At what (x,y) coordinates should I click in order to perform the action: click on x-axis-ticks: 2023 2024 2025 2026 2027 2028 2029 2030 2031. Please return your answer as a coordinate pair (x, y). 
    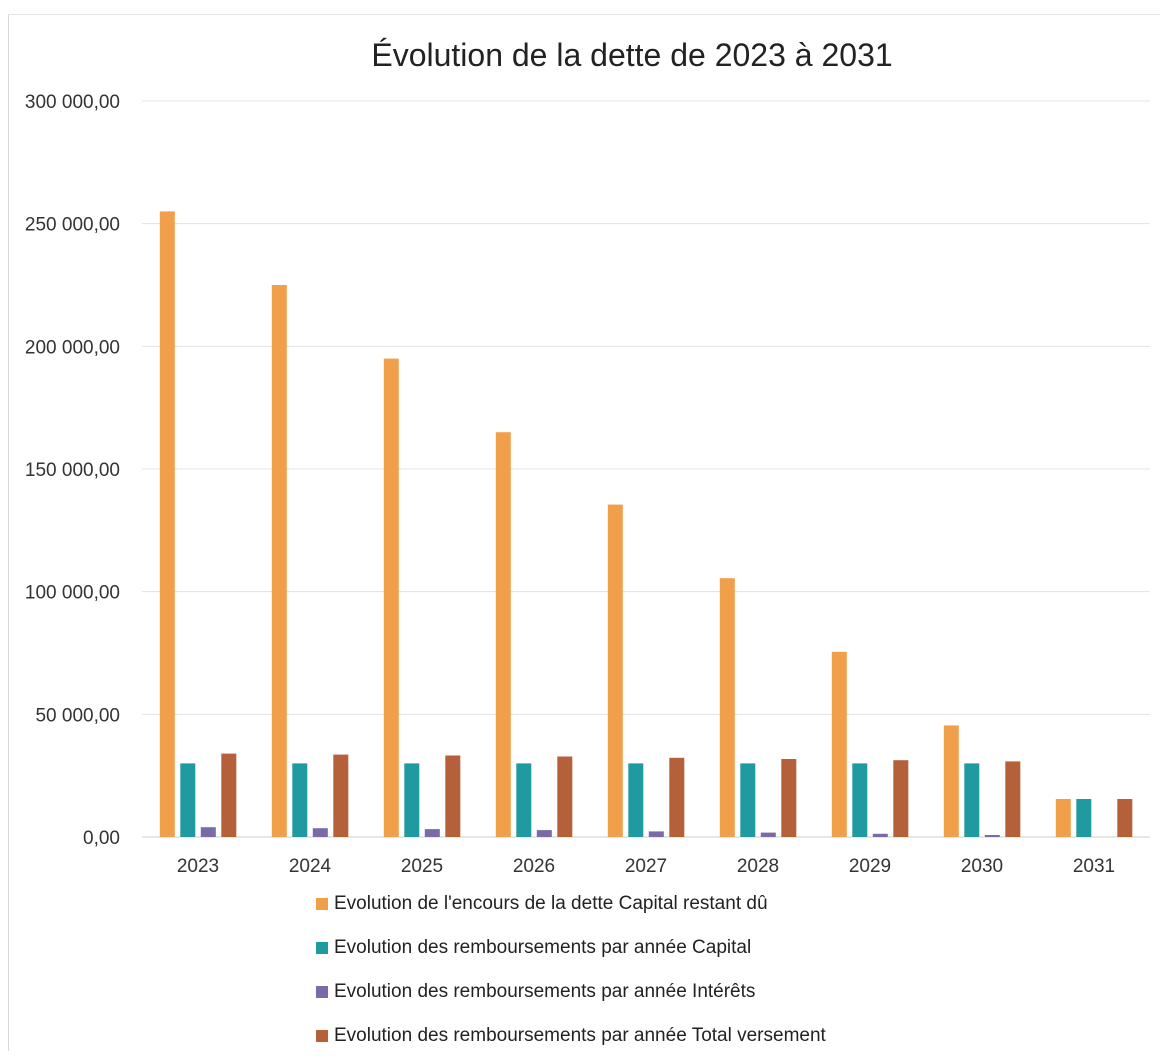
    Looking at the image, I should click on (646, 866).